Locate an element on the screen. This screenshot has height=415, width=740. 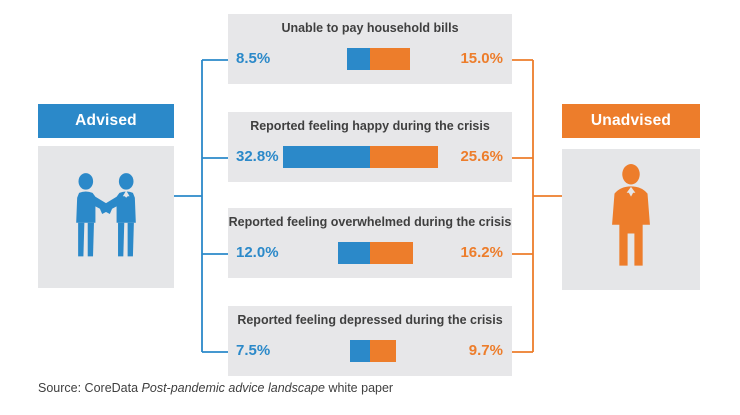
unadvised-figure-box is located at coordinates (631, 219).